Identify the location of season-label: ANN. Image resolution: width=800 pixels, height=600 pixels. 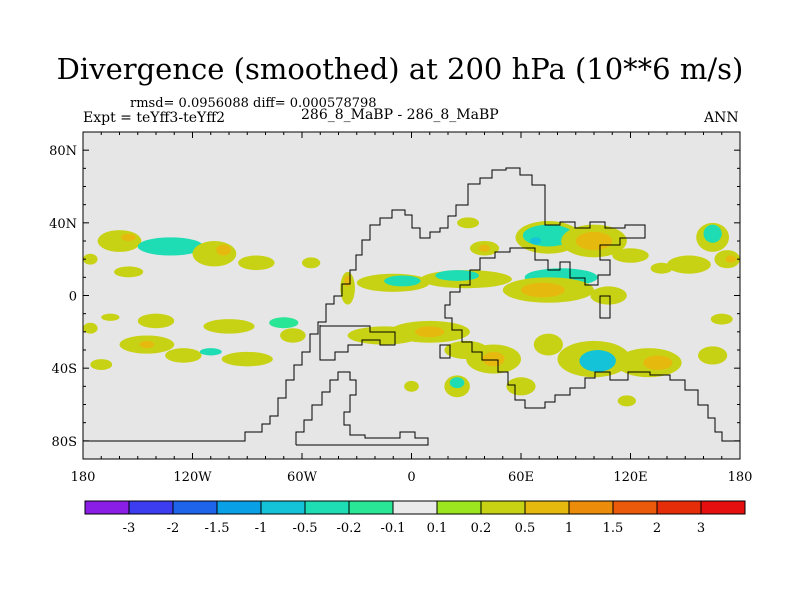
(721, 118).